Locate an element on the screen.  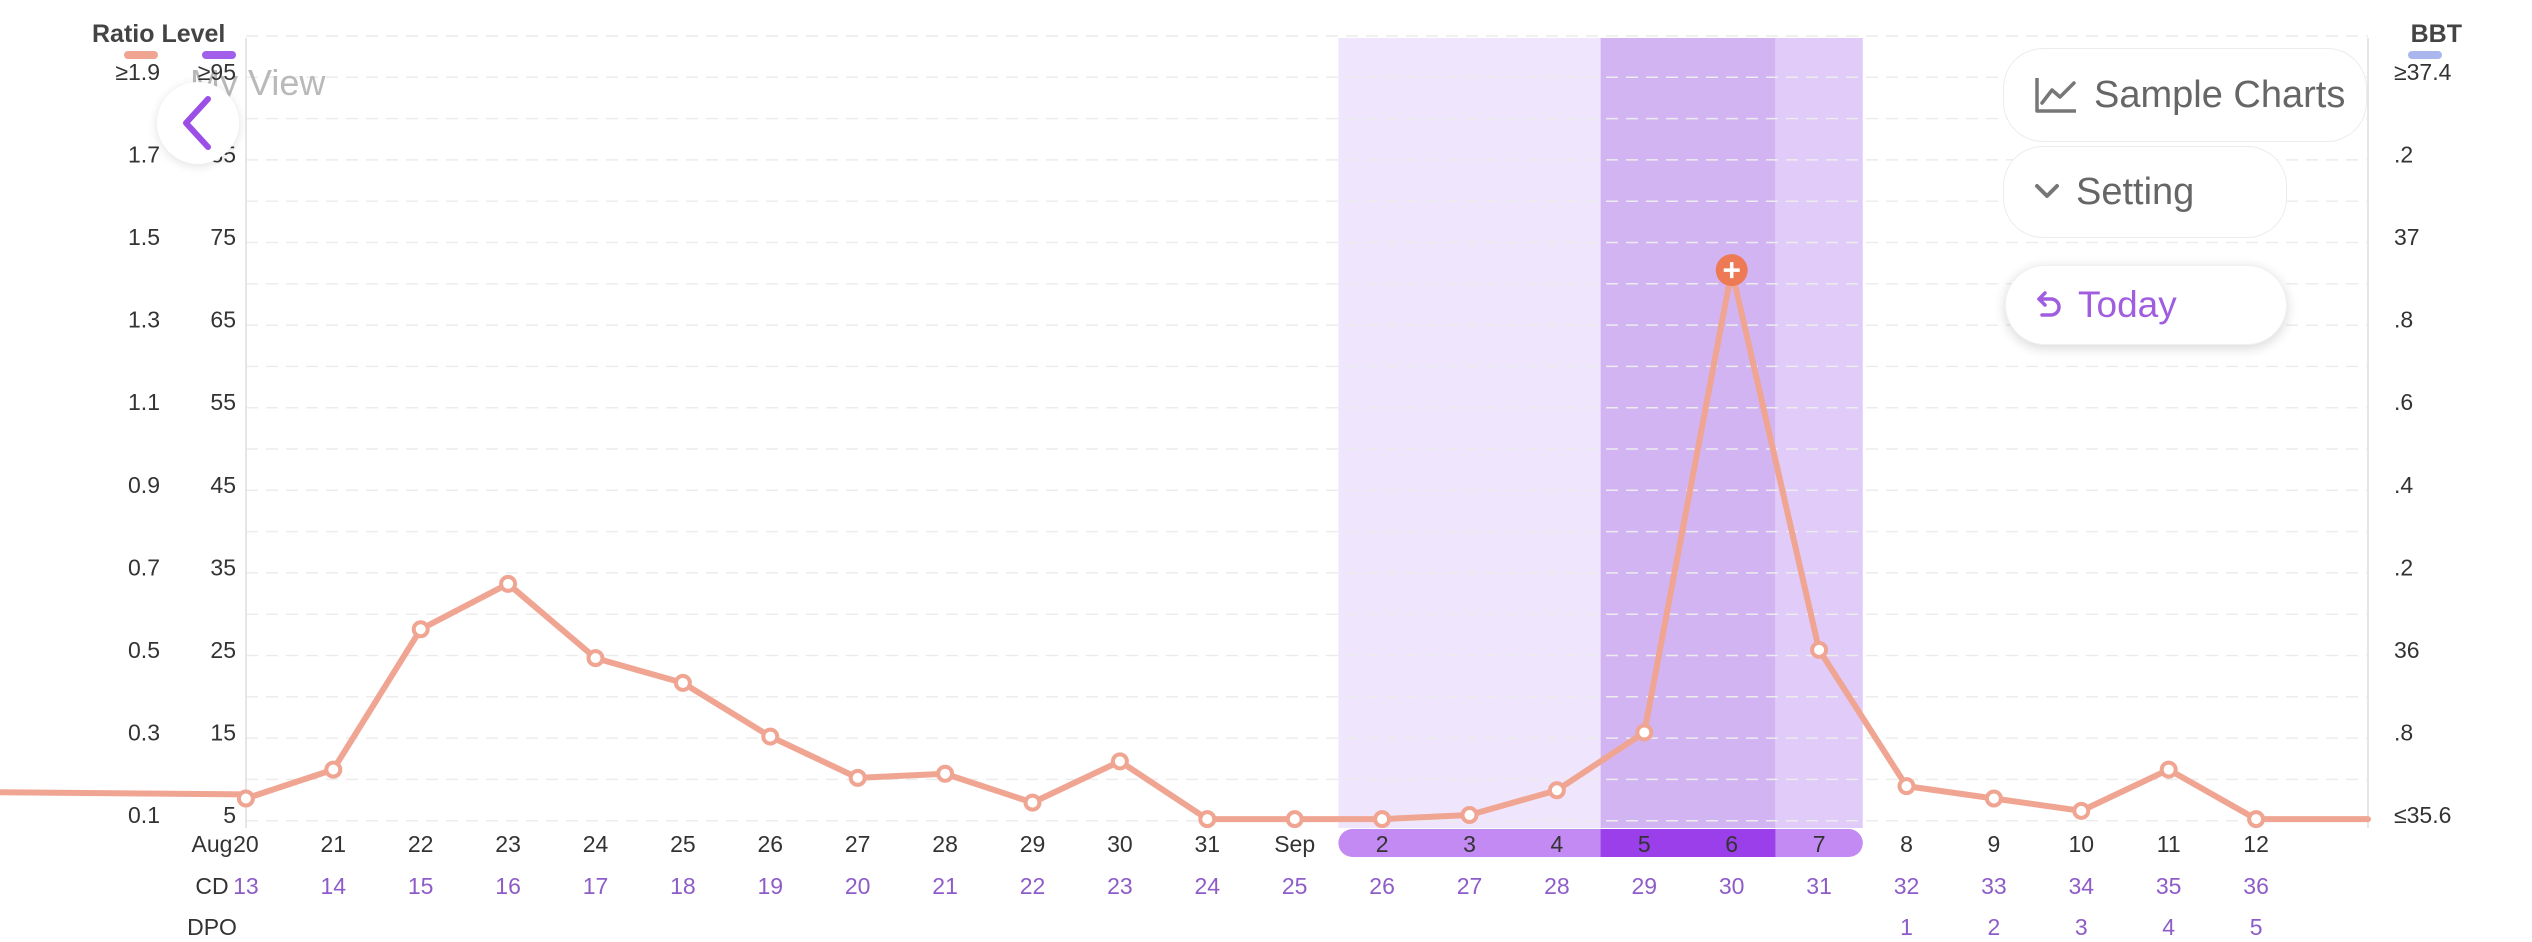
cd-value: 20 is located at coordinates (858, 886).